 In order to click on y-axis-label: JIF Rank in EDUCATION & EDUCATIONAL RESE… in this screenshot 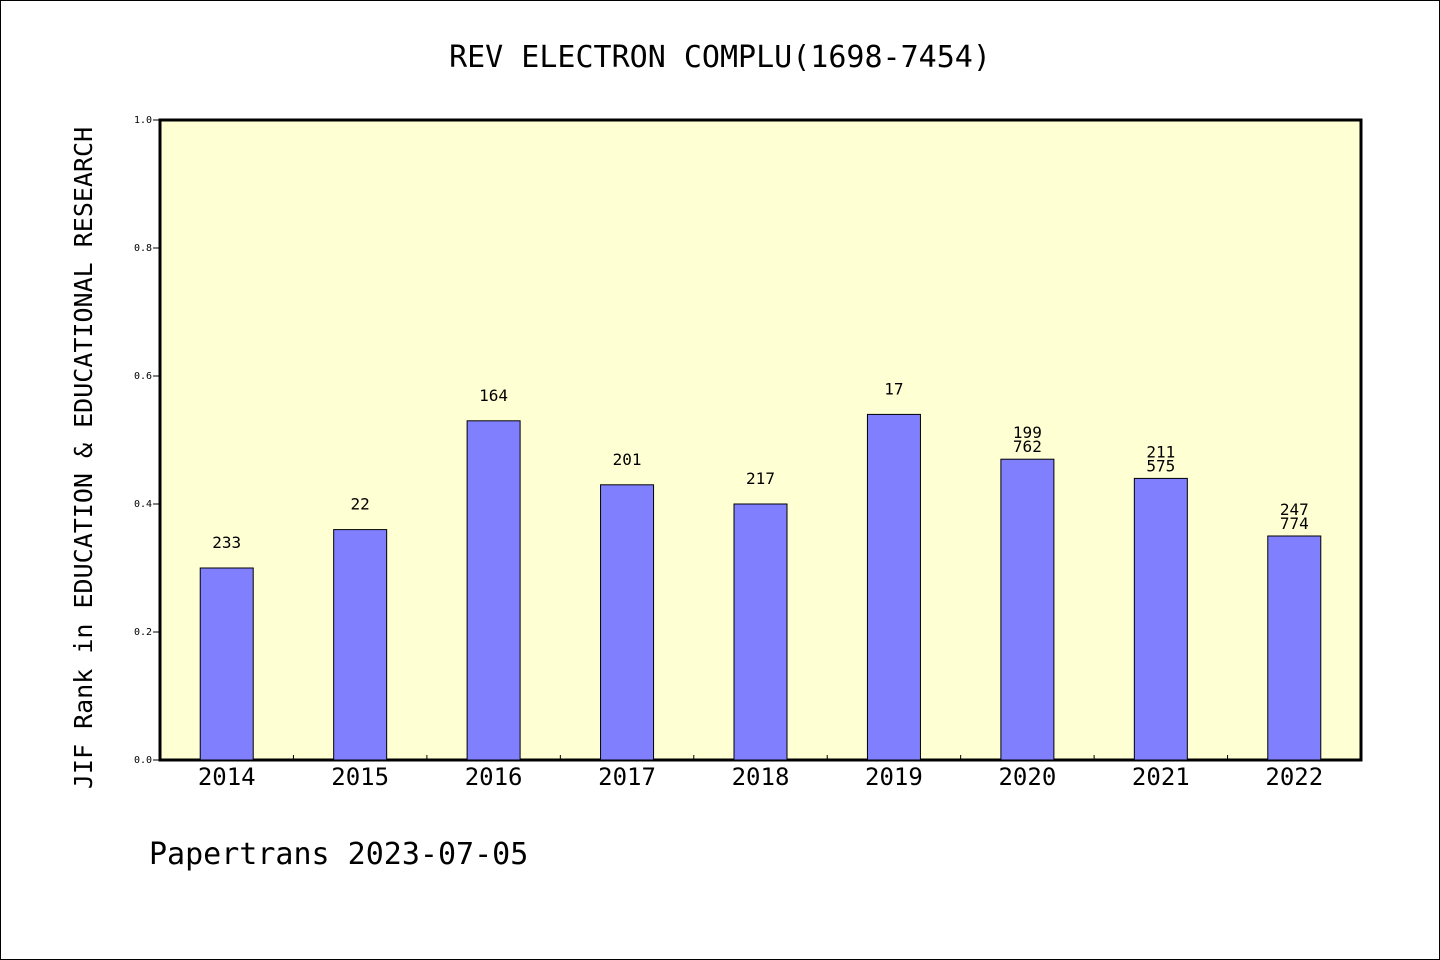, I will do `click(83, 458)`.